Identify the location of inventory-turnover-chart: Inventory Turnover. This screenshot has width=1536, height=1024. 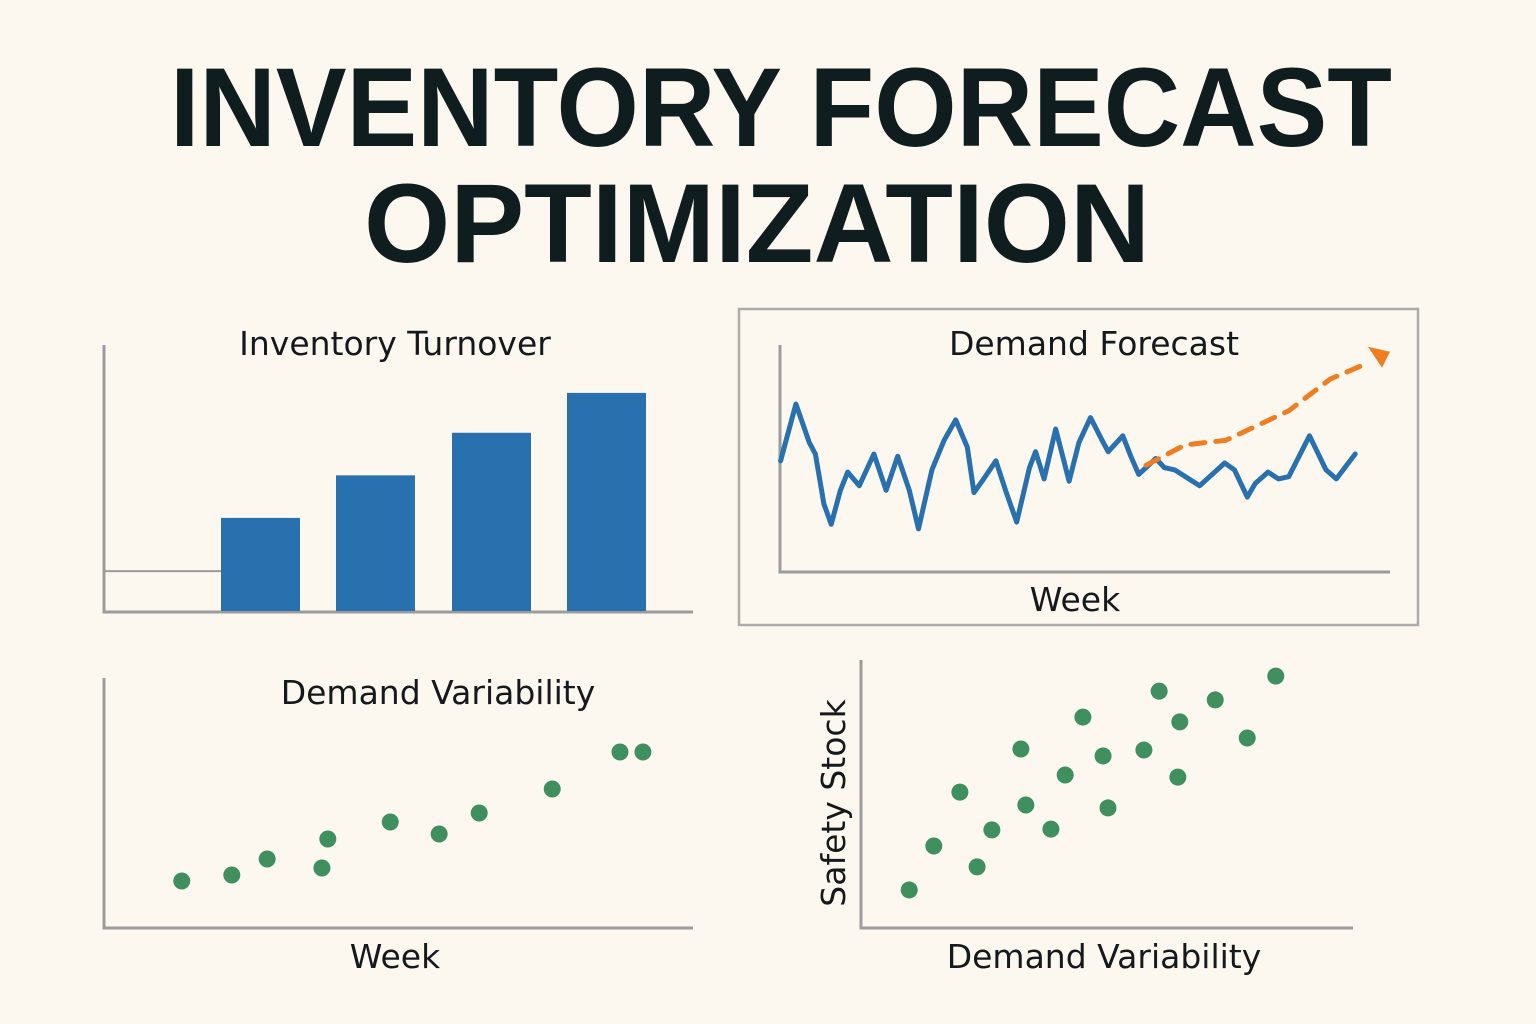
(397, 469).